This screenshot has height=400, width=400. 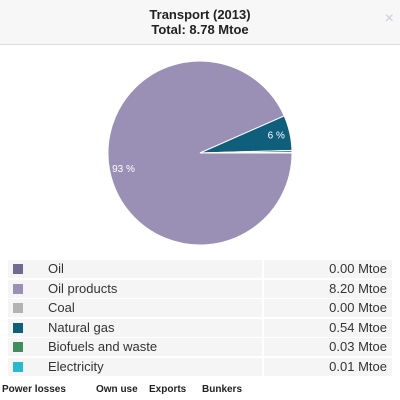 I want to click on footer-link: Own use, so click(x=117, y=389).